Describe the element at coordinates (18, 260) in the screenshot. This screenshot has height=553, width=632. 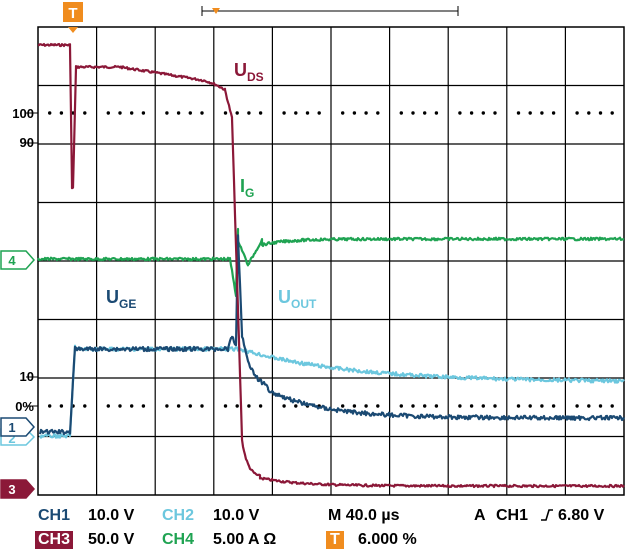
I see `ch4-ground-marker: 4` at that location.